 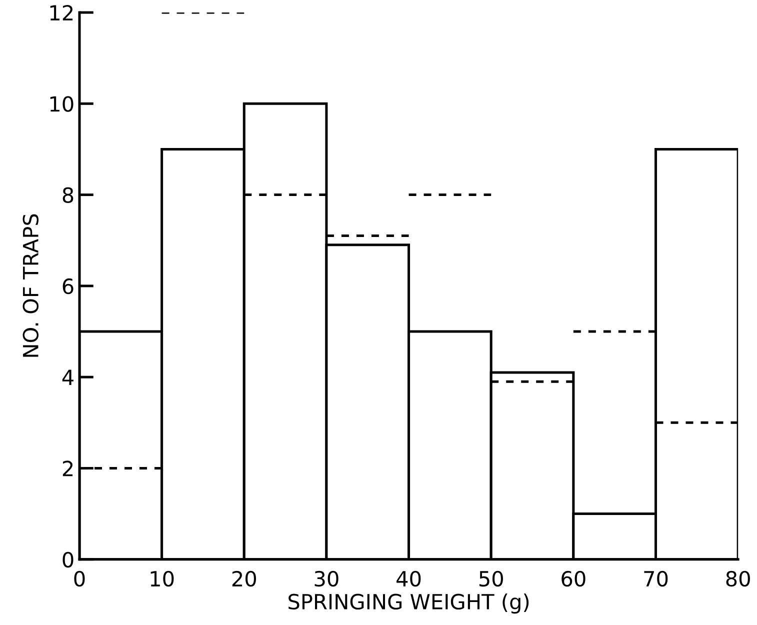 I want to click on y-tick-label: 2, so click(x=67, y=468).